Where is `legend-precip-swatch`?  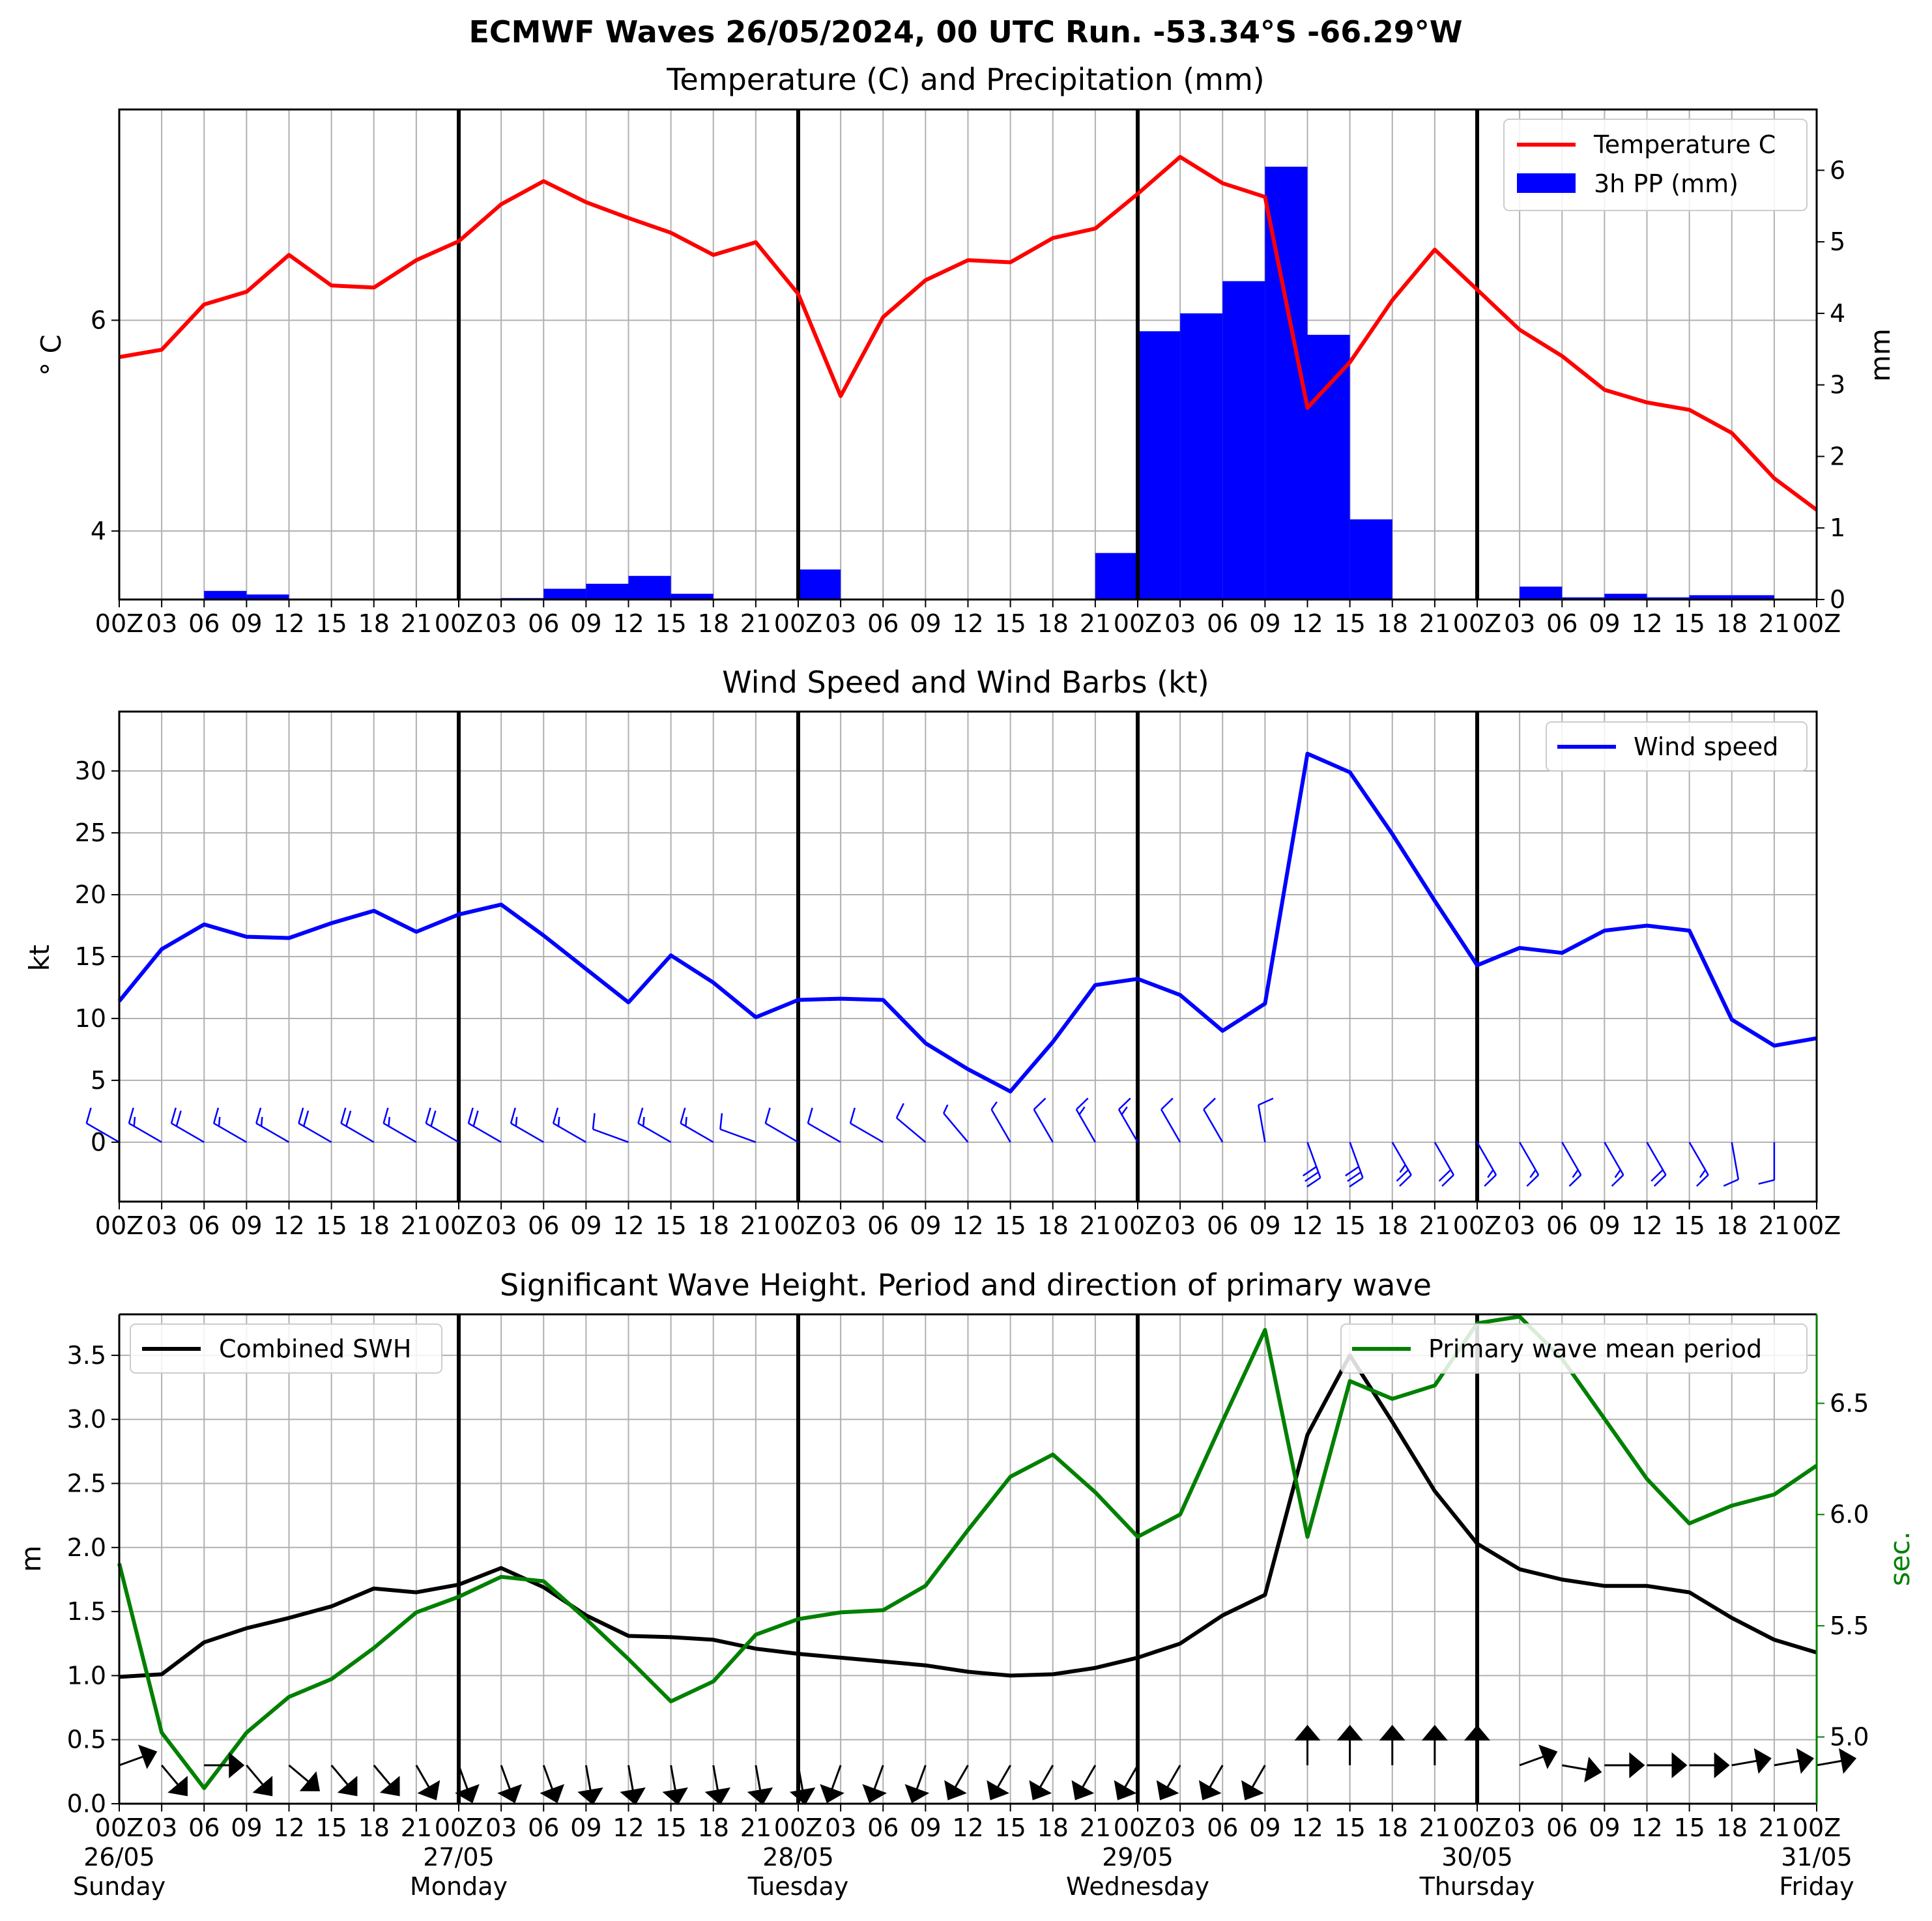 legend-precip-swatch is located at coordinates (1546, 183).